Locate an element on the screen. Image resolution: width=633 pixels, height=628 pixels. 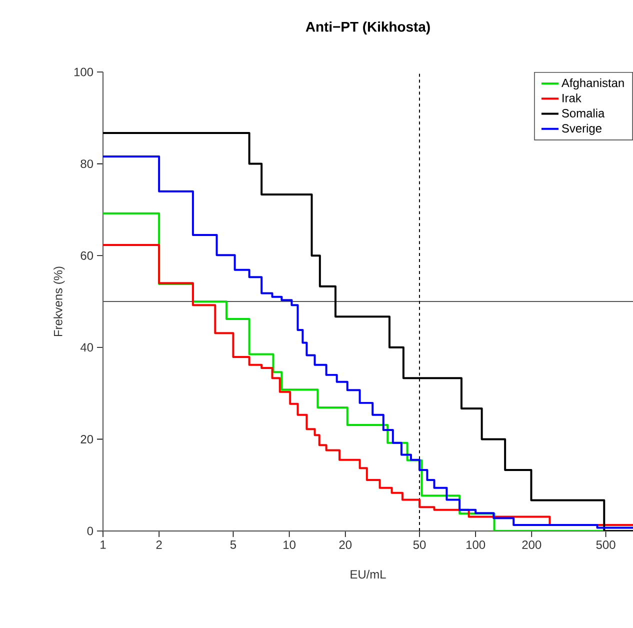
y-tick-label: 60 is located at coordinates (87, 255).